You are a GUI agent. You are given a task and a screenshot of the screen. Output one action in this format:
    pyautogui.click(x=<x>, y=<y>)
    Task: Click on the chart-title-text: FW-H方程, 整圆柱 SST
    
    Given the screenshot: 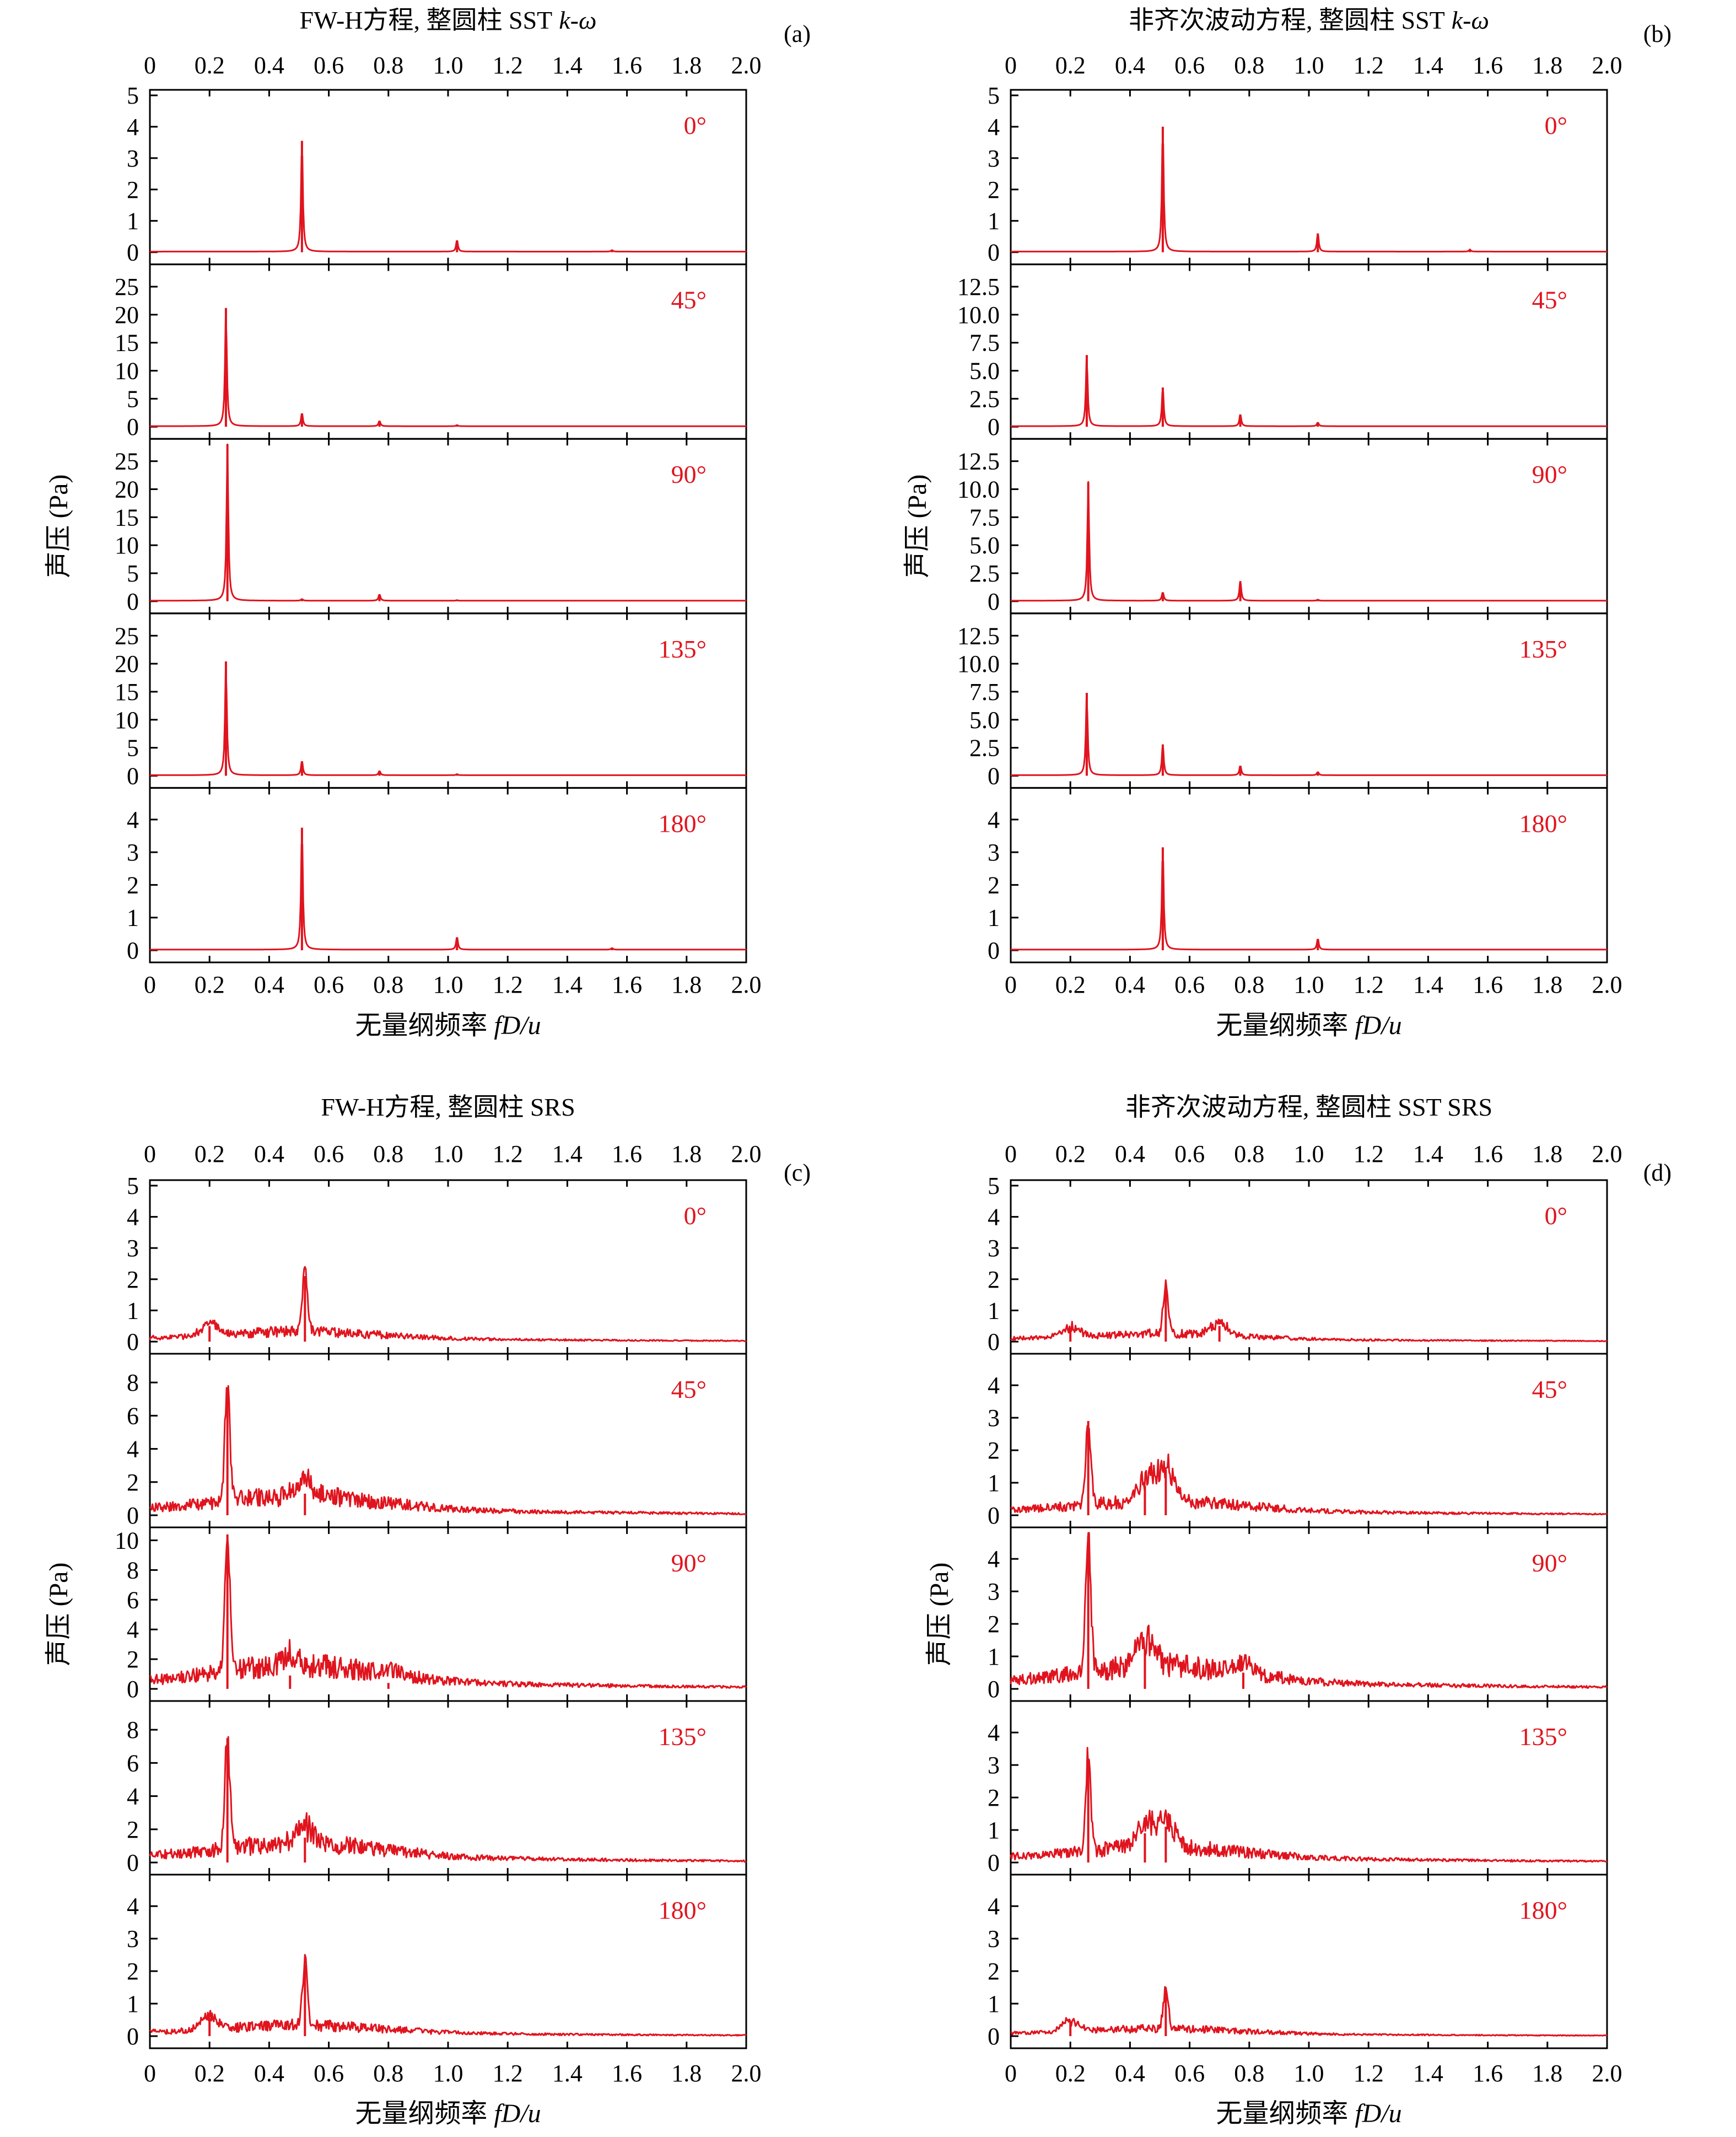 What is the action you would take?
    pyautogui.click(x=426, y=20)
    